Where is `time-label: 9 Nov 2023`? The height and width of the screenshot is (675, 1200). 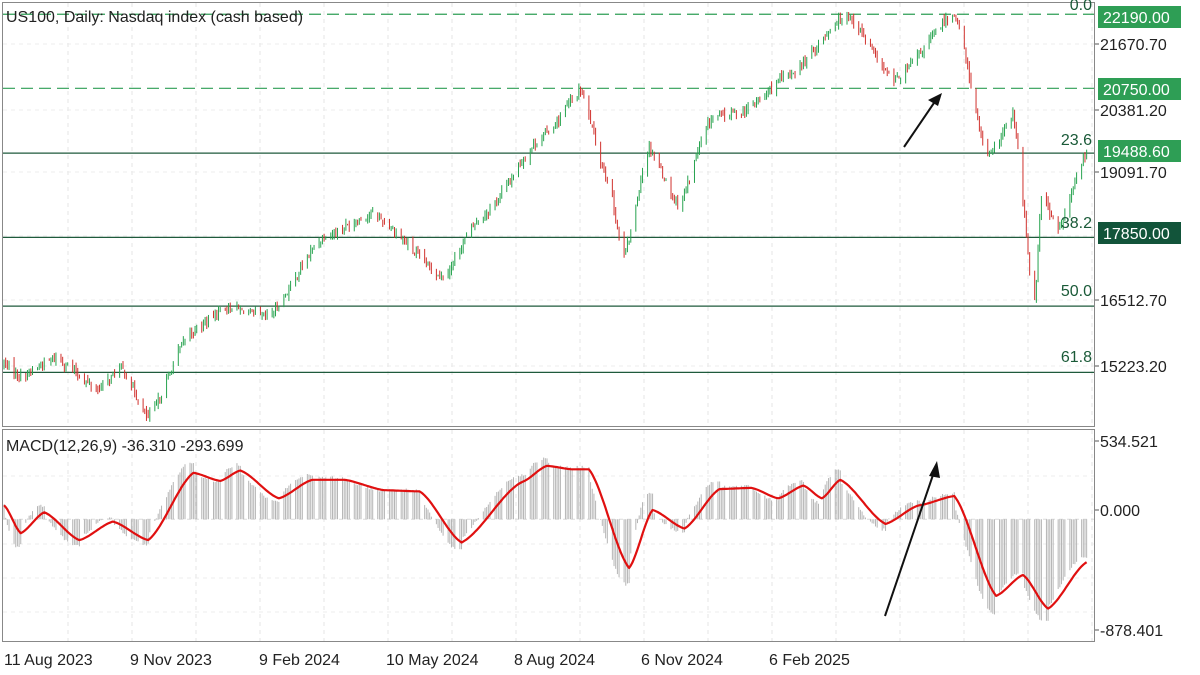
time-label: 9 Nov 2023 is located at coordinates (171, 660).